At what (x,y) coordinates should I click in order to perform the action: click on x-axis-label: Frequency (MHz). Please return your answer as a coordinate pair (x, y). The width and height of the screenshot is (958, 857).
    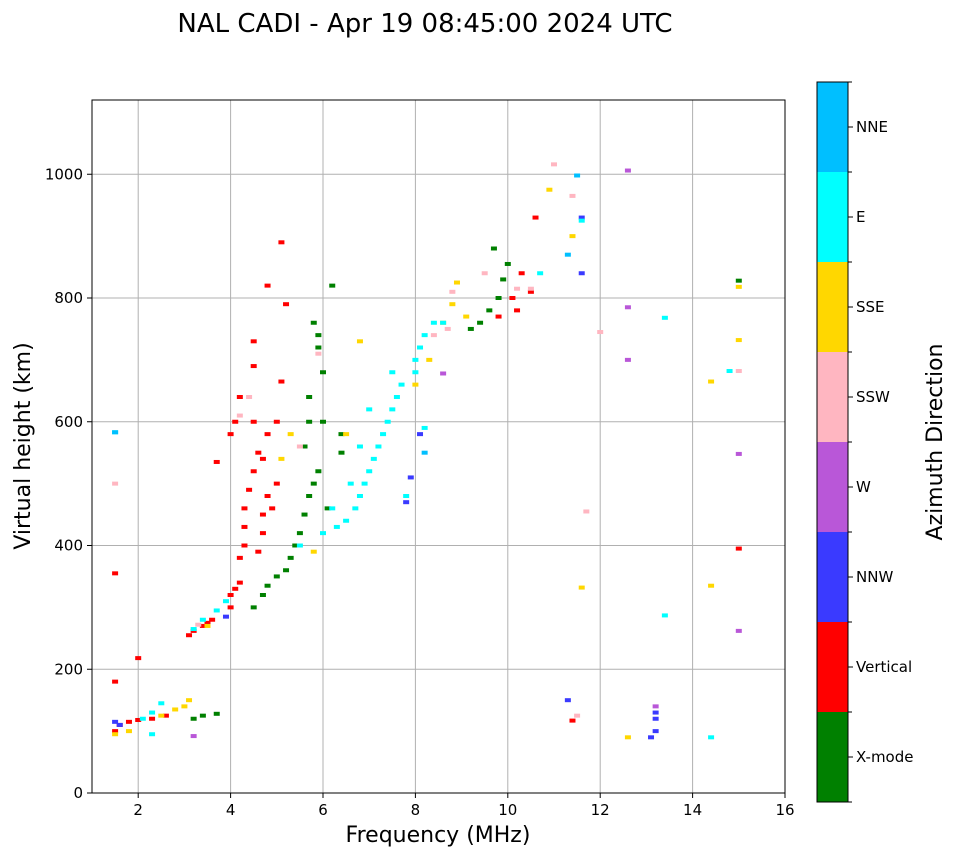
    Looking at the image, I should click on (438, 835).